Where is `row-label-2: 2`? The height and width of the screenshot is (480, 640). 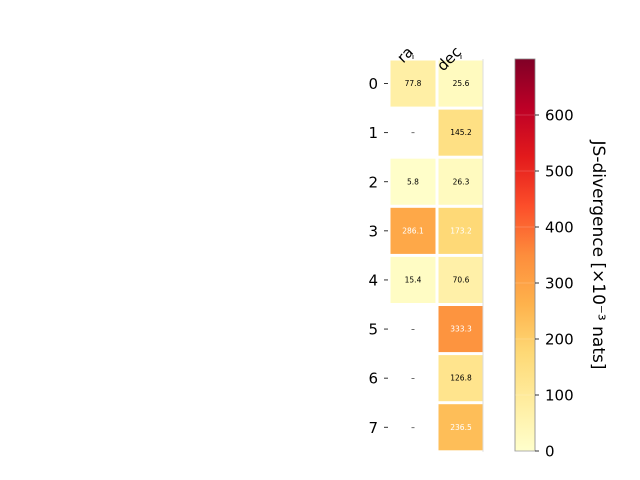
row-label-2: 2 is located at coordinates (373, 182).